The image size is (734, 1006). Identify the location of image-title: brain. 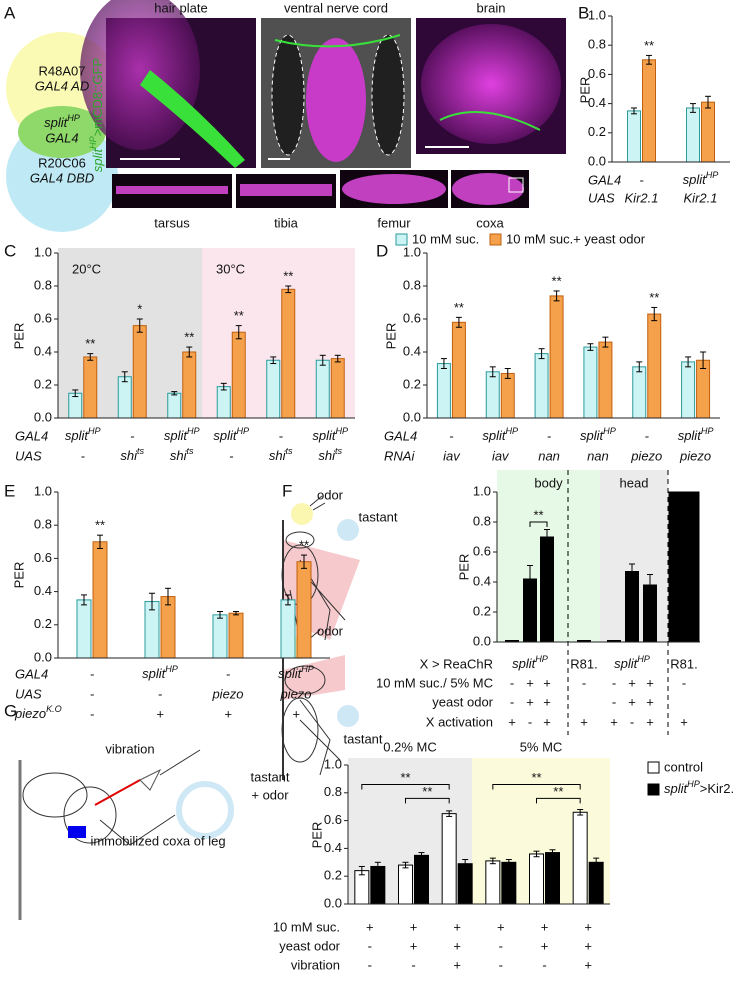
(491, 7).